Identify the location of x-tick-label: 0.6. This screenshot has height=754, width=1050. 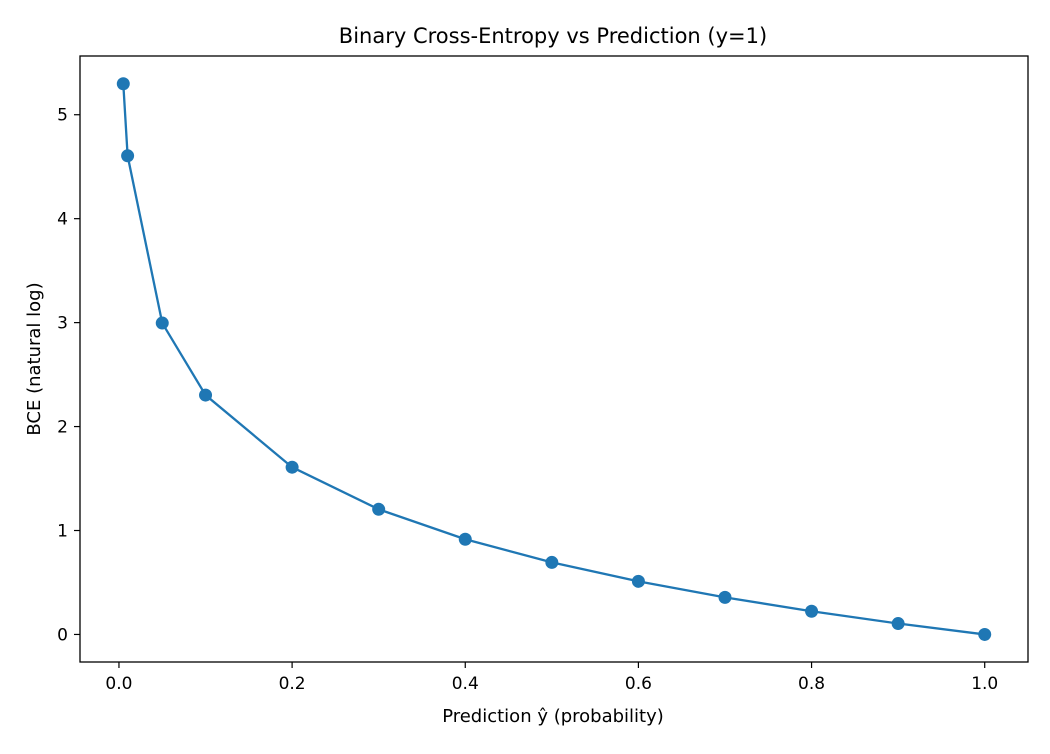
(638, 684).